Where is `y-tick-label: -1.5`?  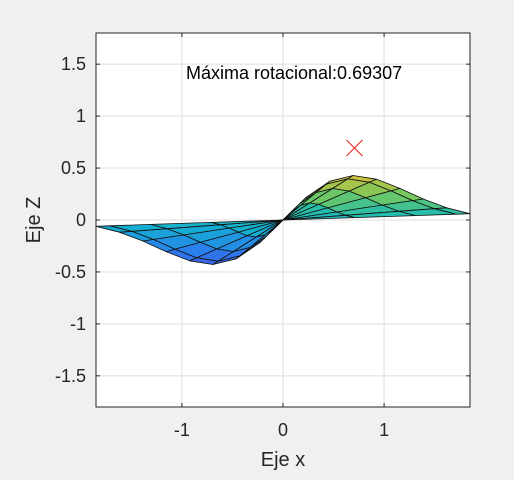
y-tick-label: -1.5 is located at coordinates (70, 376).